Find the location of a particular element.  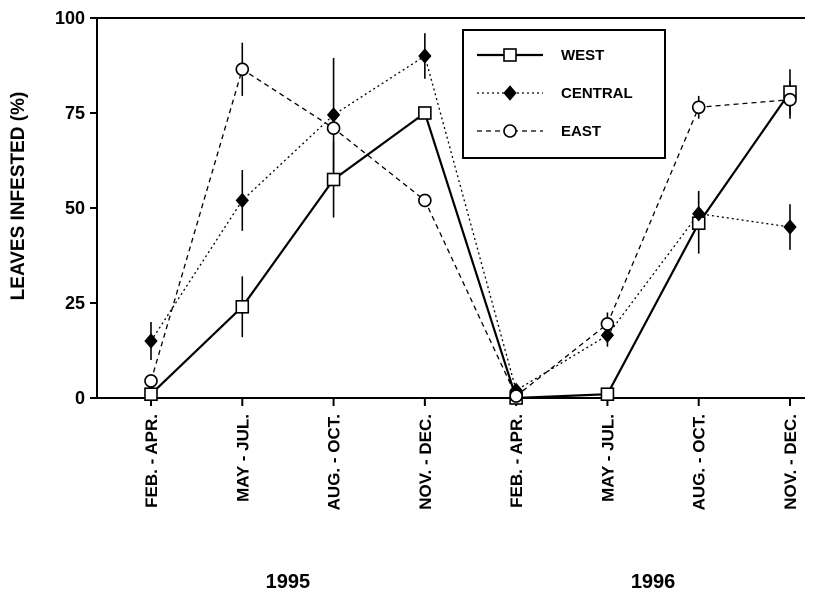

y-tick-label: 50 is located at coordinates (75, 208).